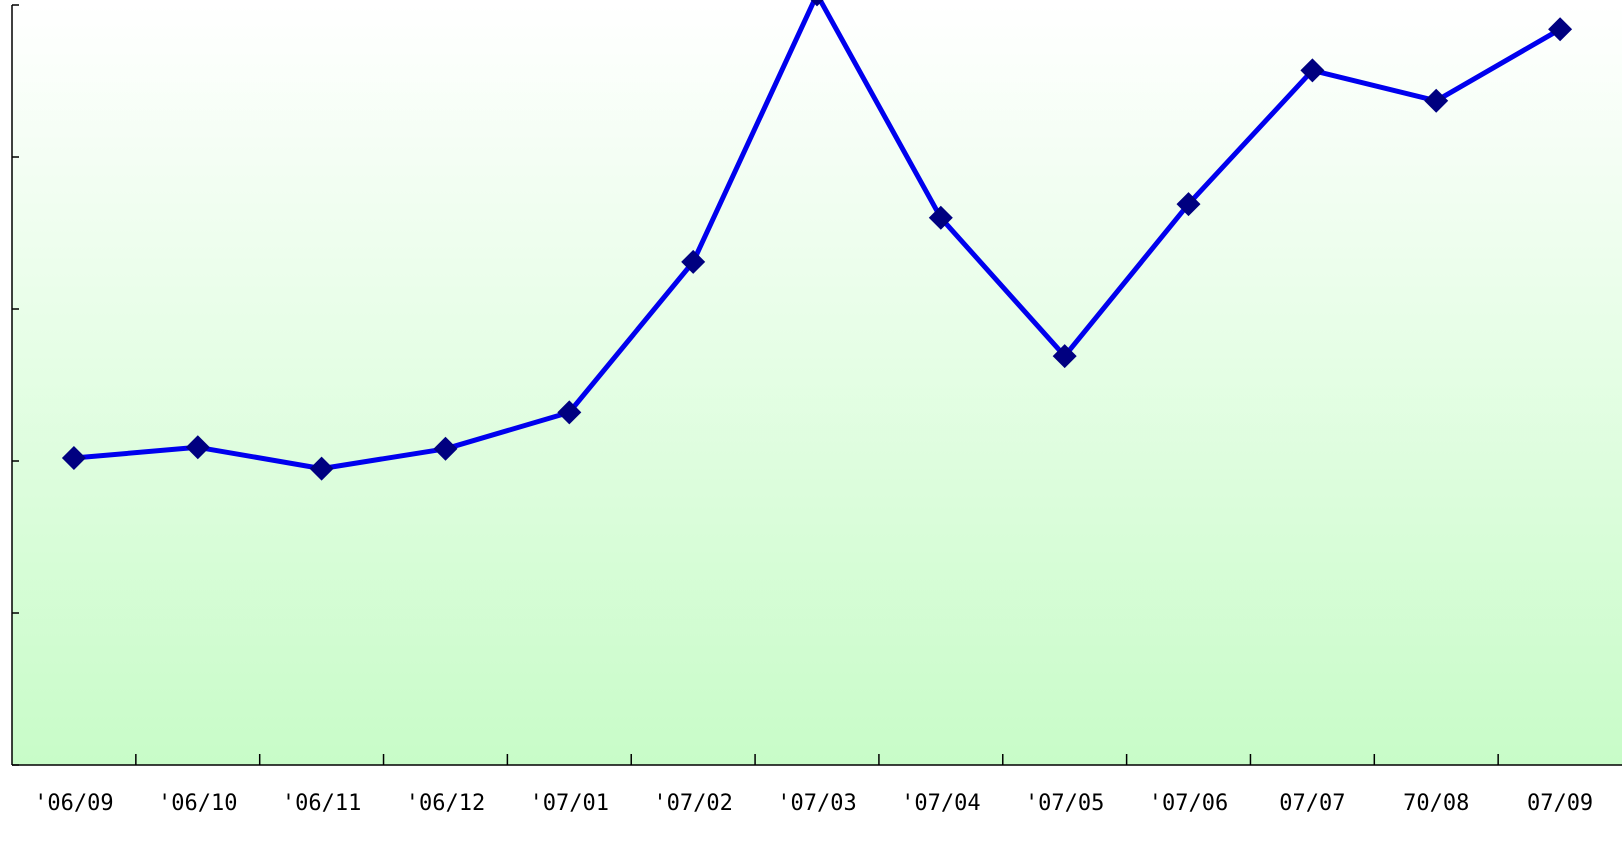 The image size is (1624, 847). What do you see at coordinates (569, 803) in the screenshot?
I see `x-tick-label: '07/01` at bounding box center [569, 803].